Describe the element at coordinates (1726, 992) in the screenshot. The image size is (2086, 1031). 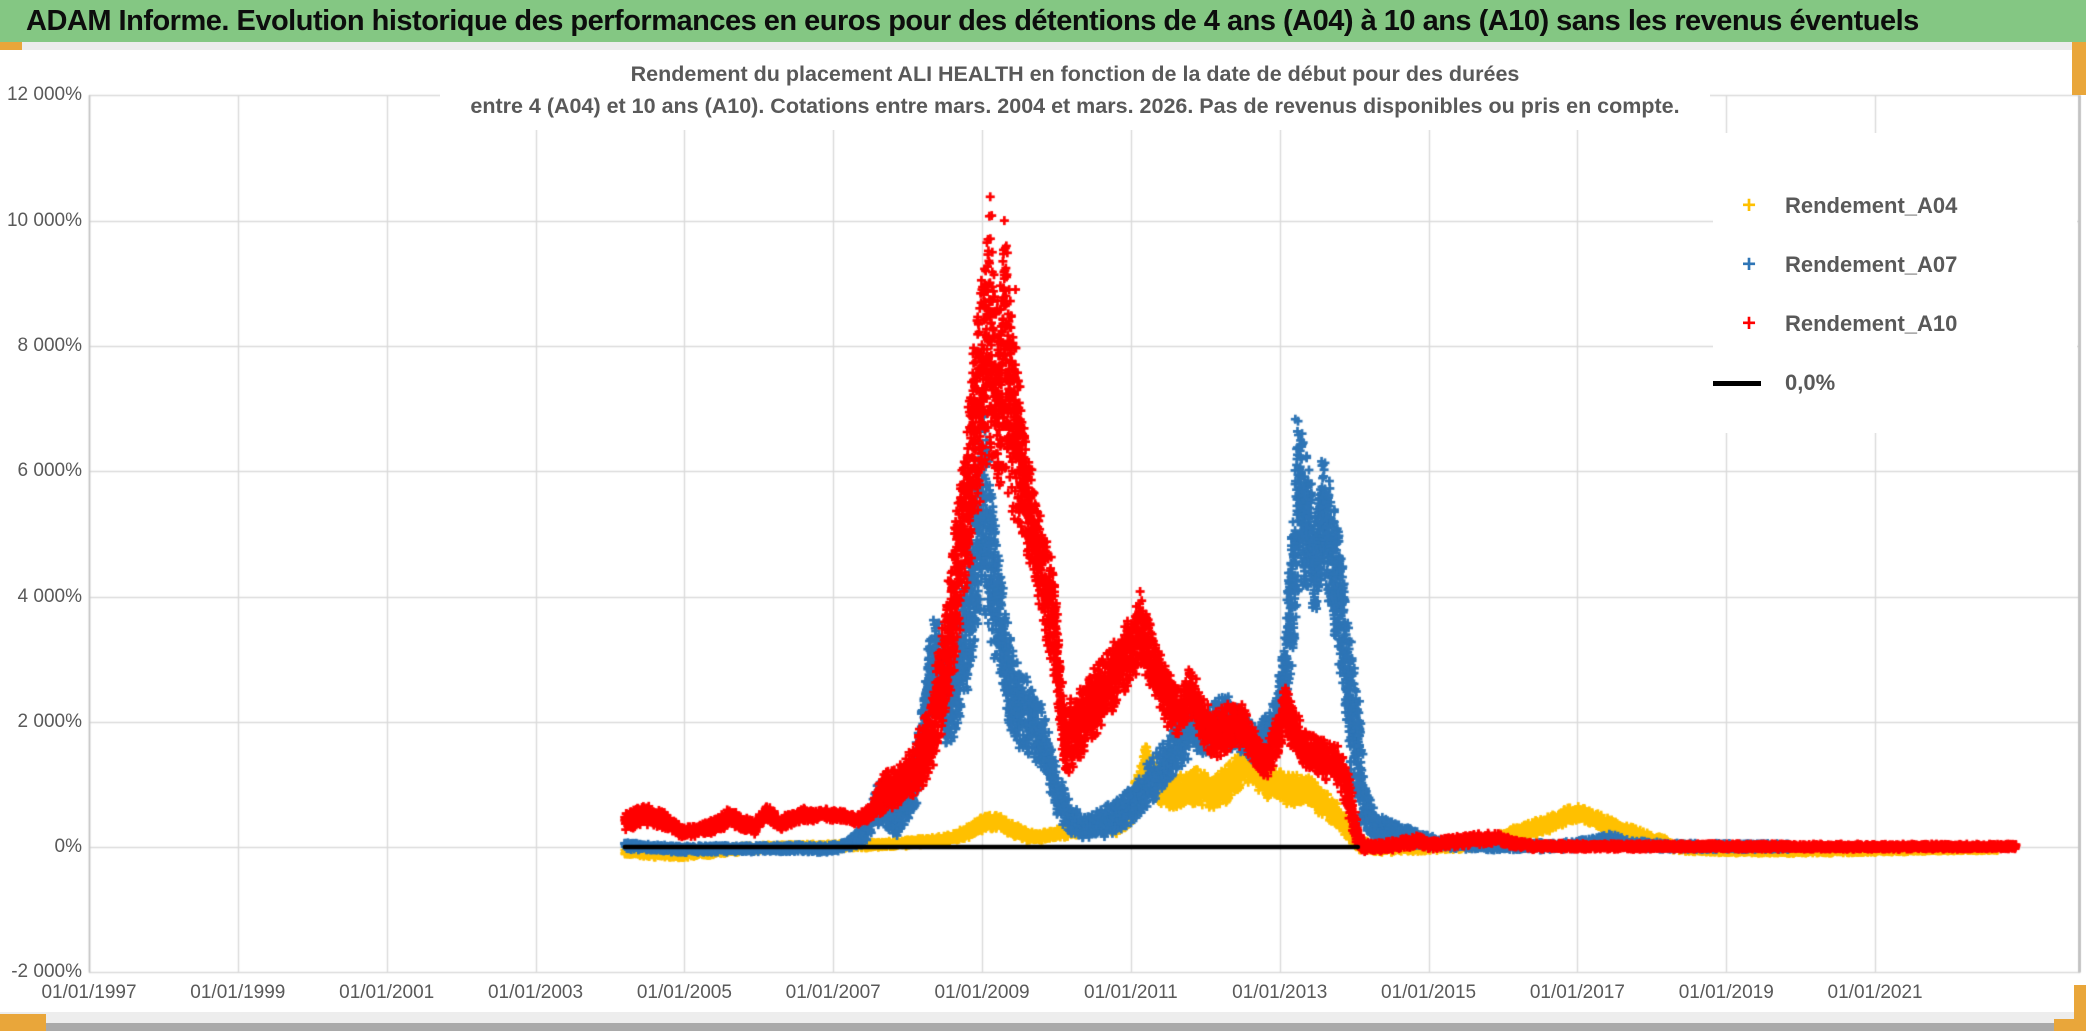
I see `x-axis-label: 01/01/2019` at that location.